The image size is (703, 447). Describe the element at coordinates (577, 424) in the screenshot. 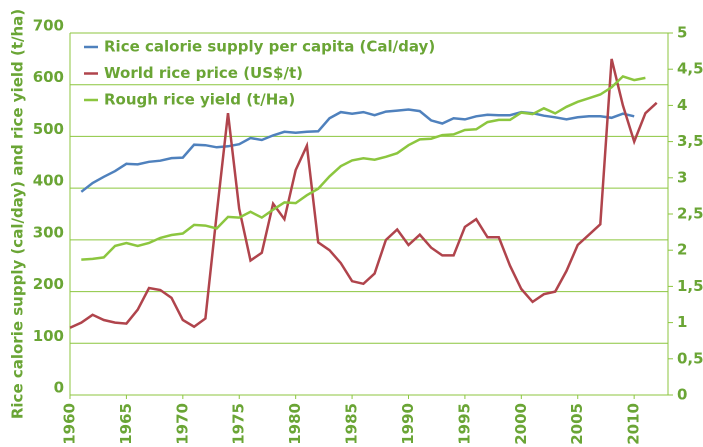

I see `x-tick-label: 2005` at that location.